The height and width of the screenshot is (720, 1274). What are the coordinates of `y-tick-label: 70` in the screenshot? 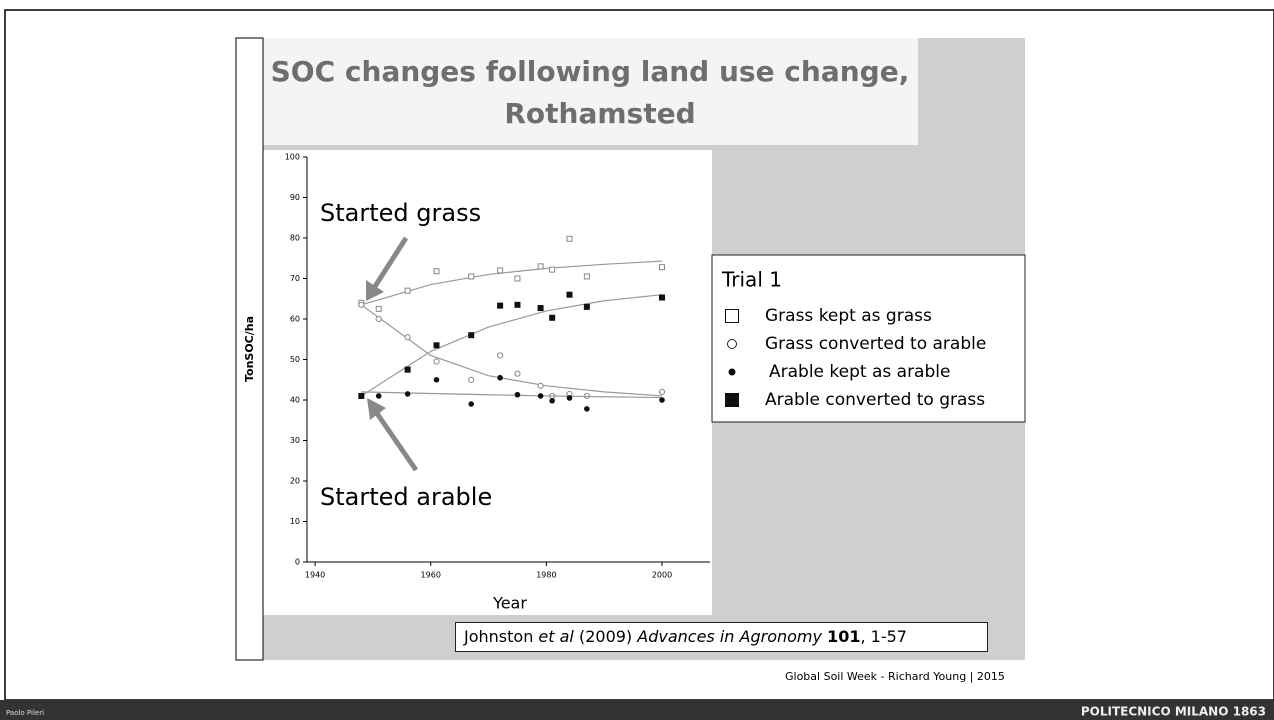 It's located at (295, 278).